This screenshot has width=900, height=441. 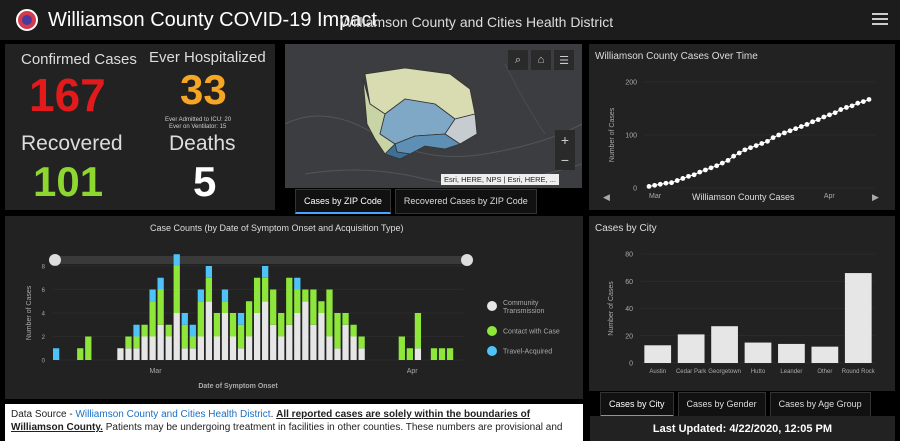 What do you see at coordinates (724, 372) in the screenshot?
I see `x-tick-label: Georgetown` at bounding box center [724, 372].